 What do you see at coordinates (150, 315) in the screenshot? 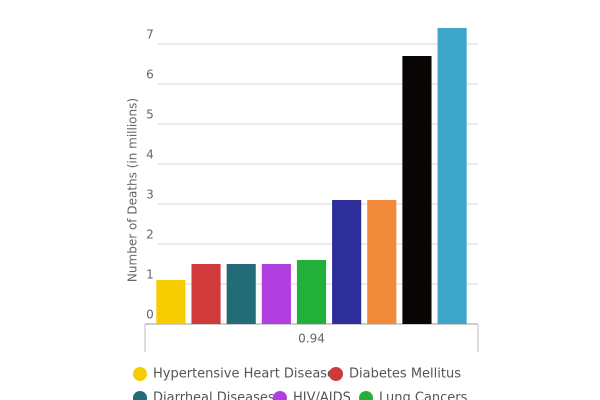
I see `y-tick-label: 0` at bounding box center [150, 315].